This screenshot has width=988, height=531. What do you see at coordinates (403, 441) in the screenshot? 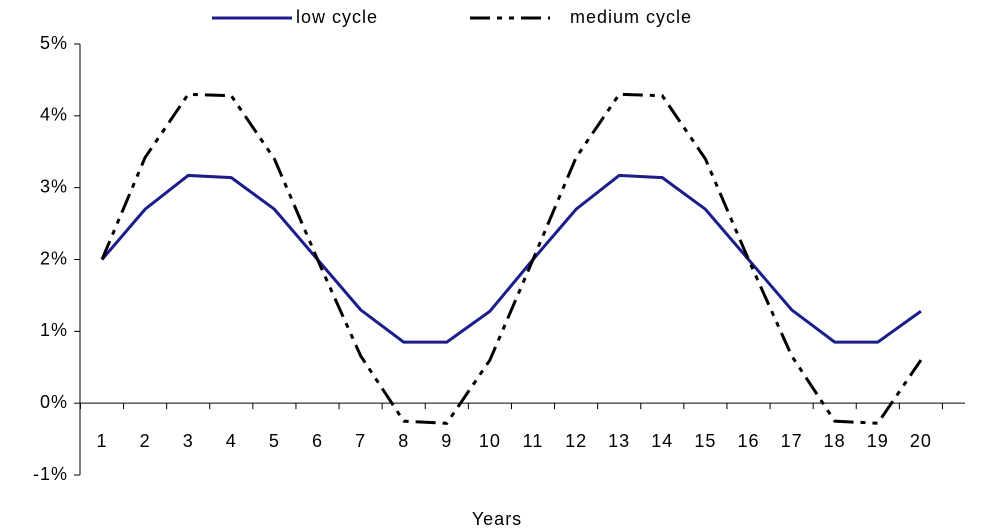
I see `x-tick-label: 8` at bounding box center [403, 441].